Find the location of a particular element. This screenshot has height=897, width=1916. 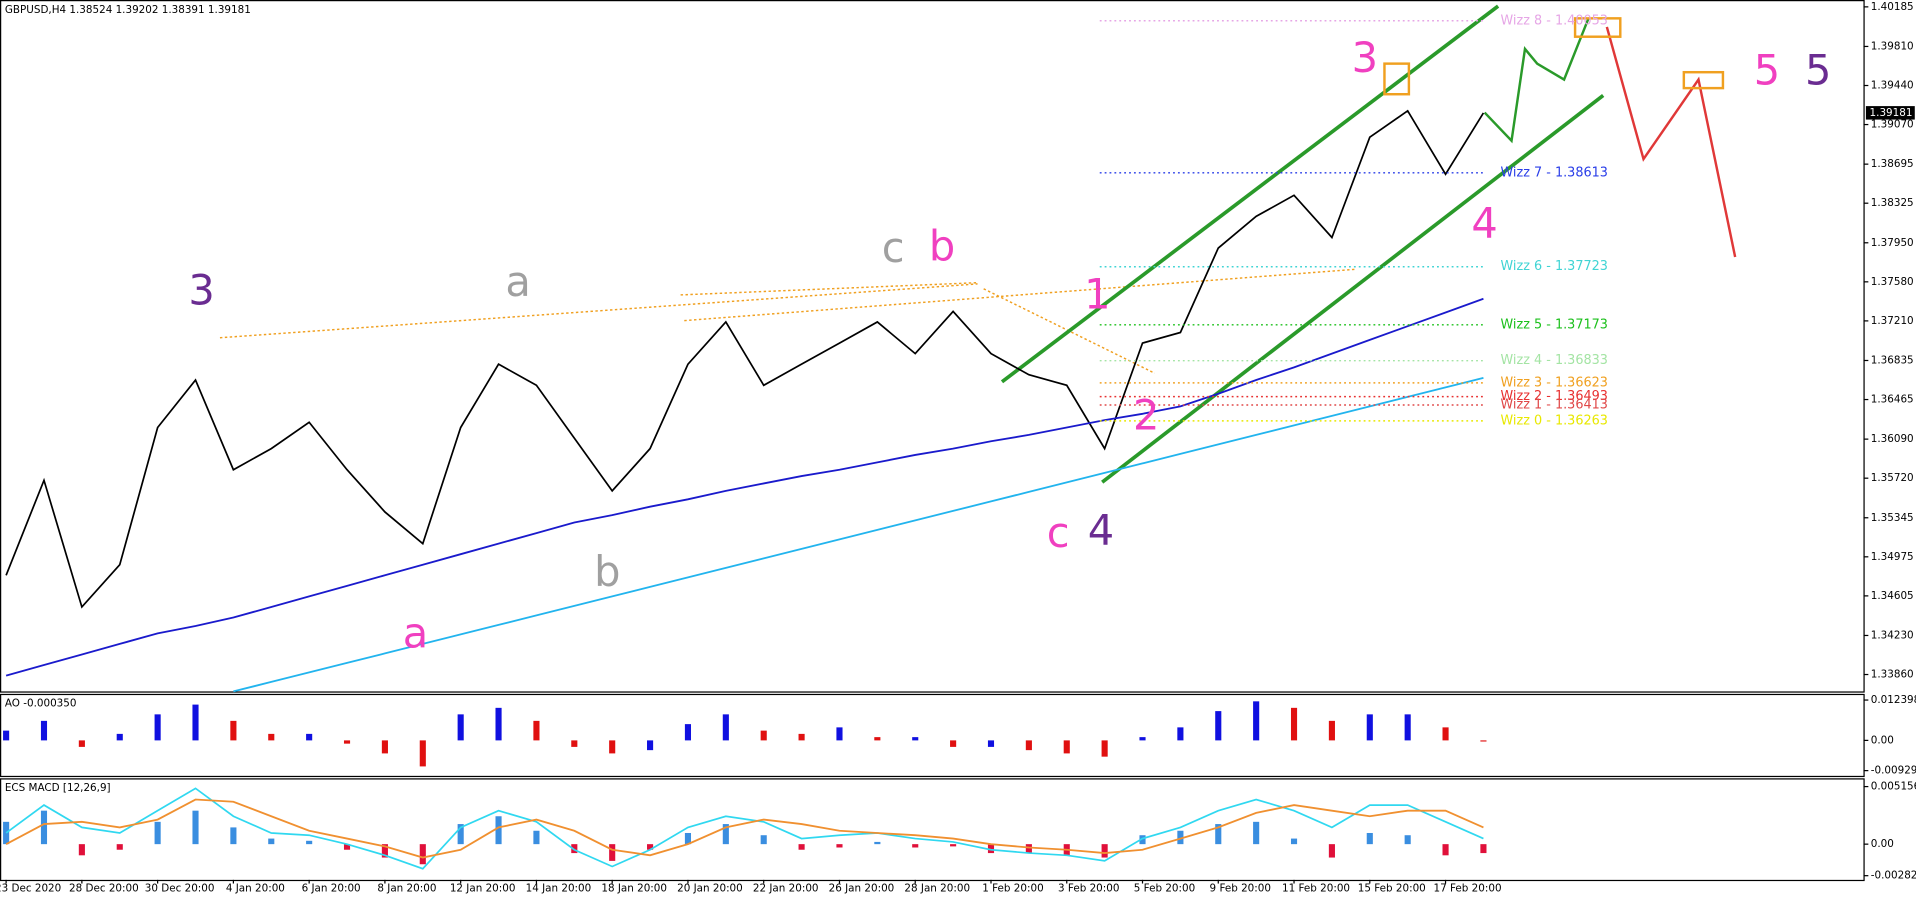

channel-lower is located at coordinates (1353, 288).